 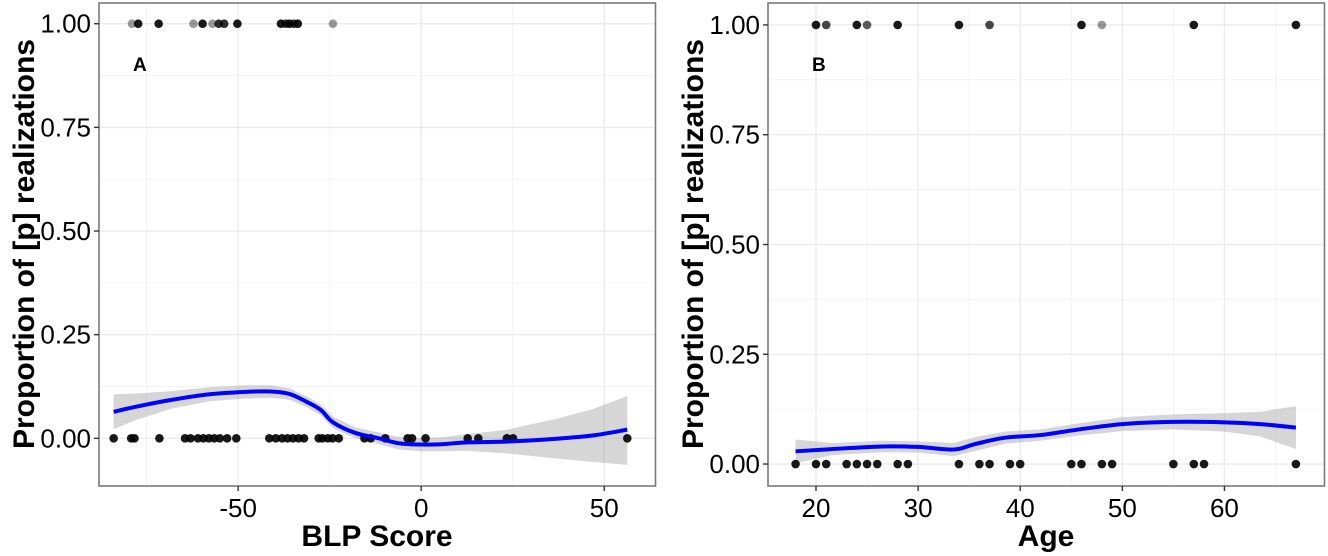 What do you see at coordinates (421, 508) in the screenshot?
I see `x-tick-label: 0` at bounding box center [421, 508].